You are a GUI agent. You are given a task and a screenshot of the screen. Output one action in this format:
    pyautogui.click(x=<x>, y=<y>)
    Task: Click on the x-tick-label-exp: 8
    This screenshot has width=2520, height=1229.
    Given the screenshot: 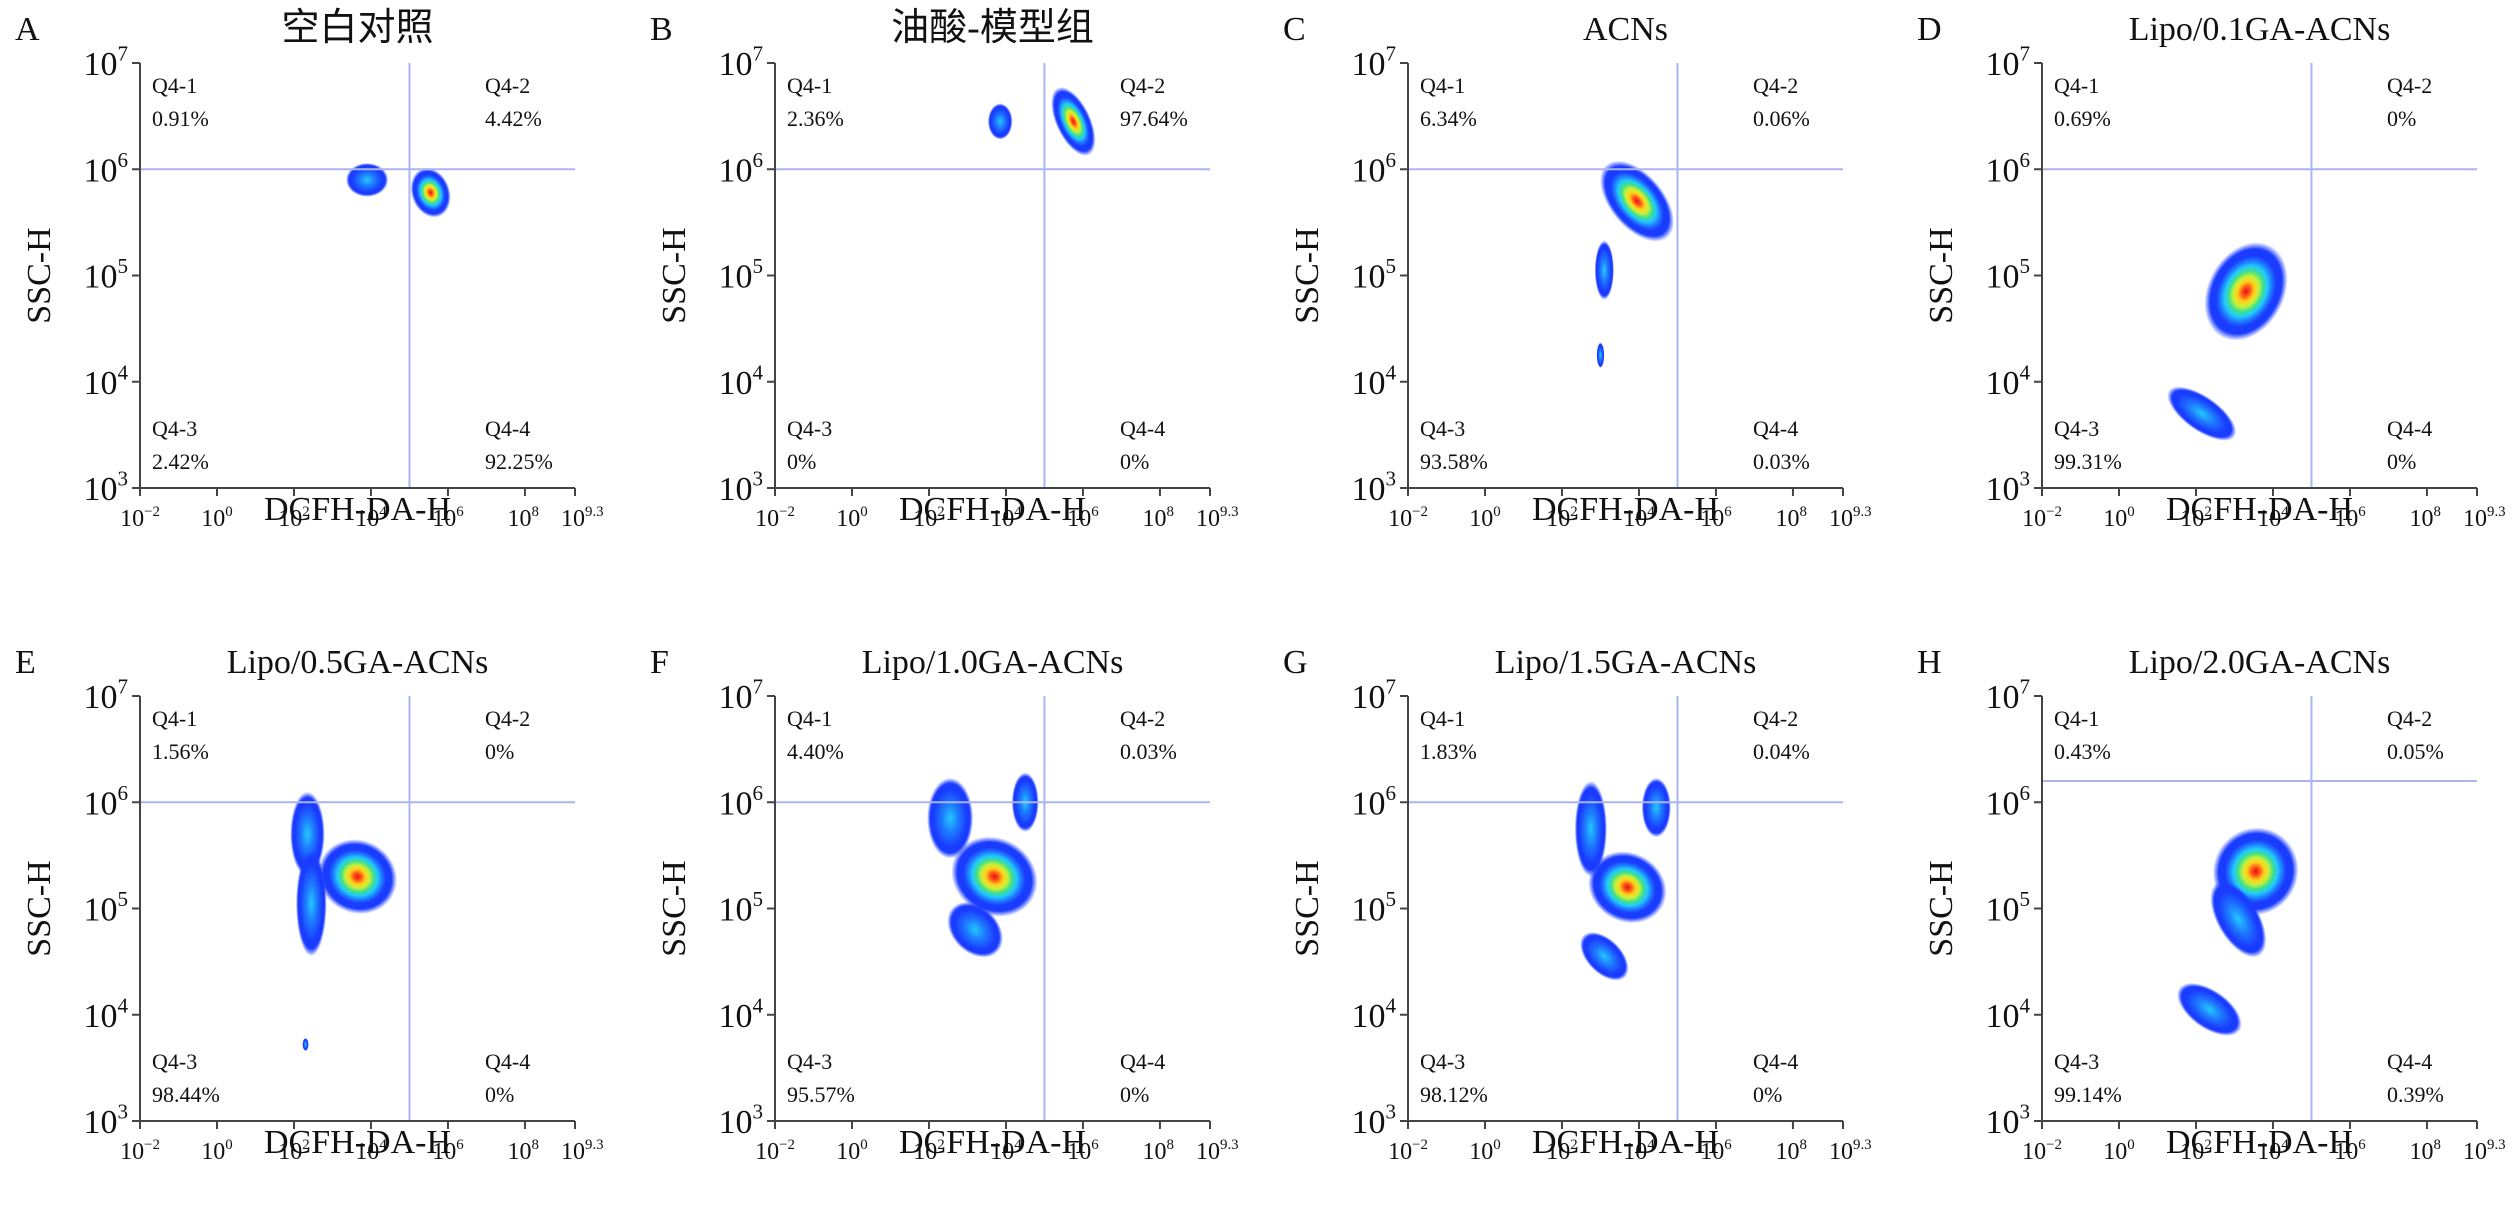 What is the action you would take?
    pyautogui.click(x=535, y=512)
    